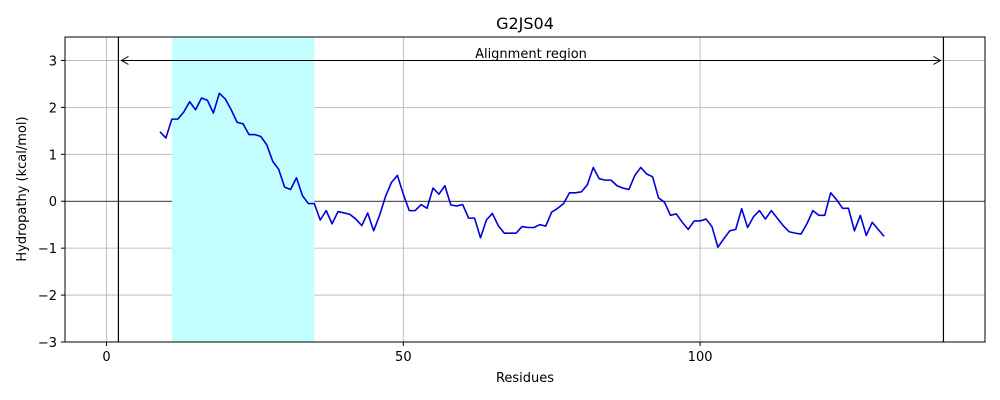 The width and height of the screenshot is (1000, 400). Describe the element at coordinates (106, 357) in the screenshot. I see `x-tick-label: 0` at that location.